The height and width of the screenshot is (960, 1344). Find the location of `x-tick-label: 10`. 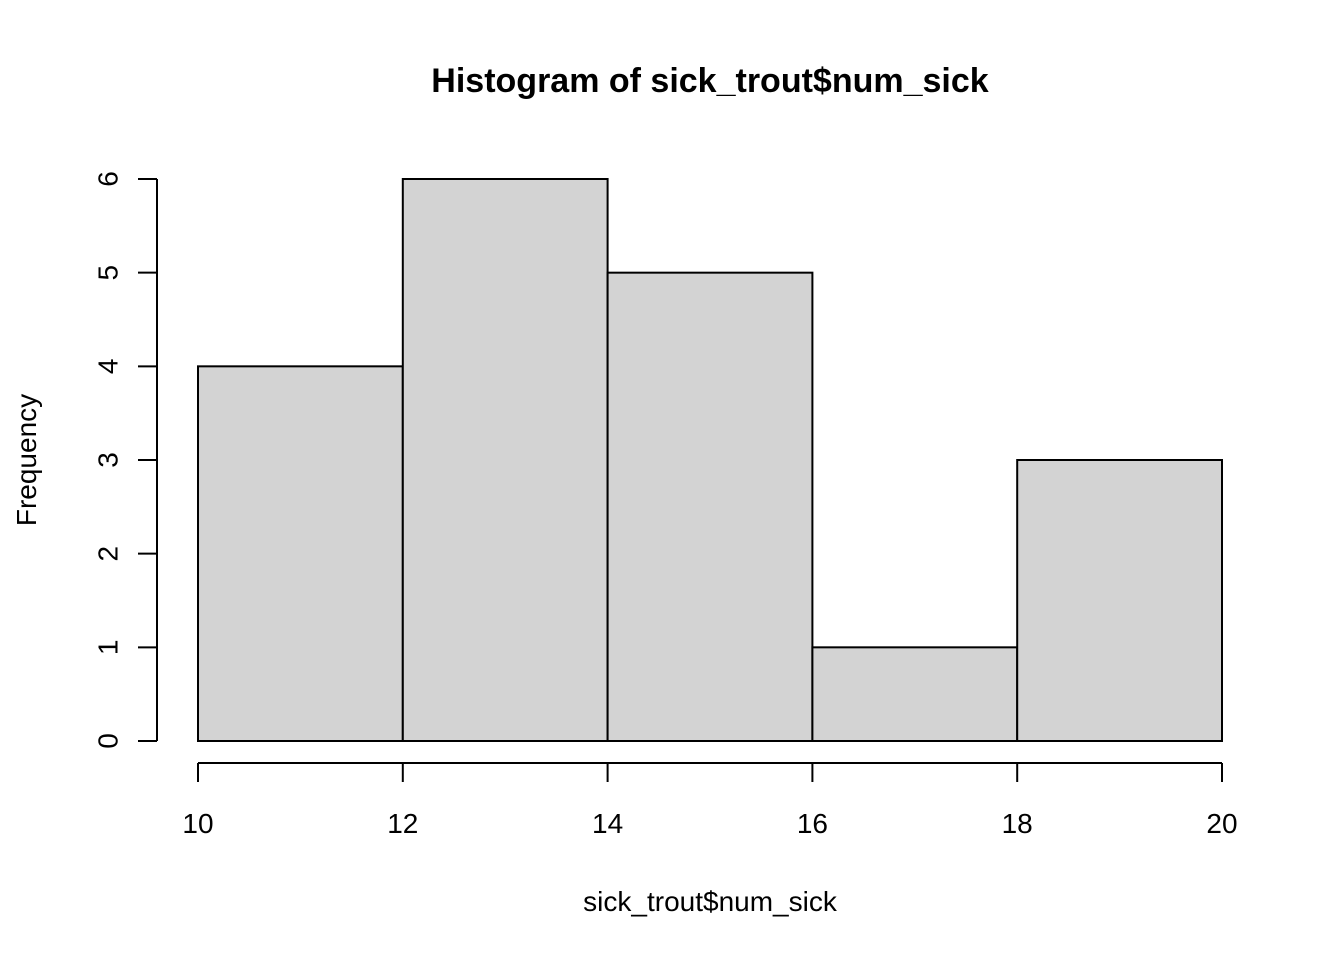

x-tick-label: 10 is located at coordinates (197, 823).